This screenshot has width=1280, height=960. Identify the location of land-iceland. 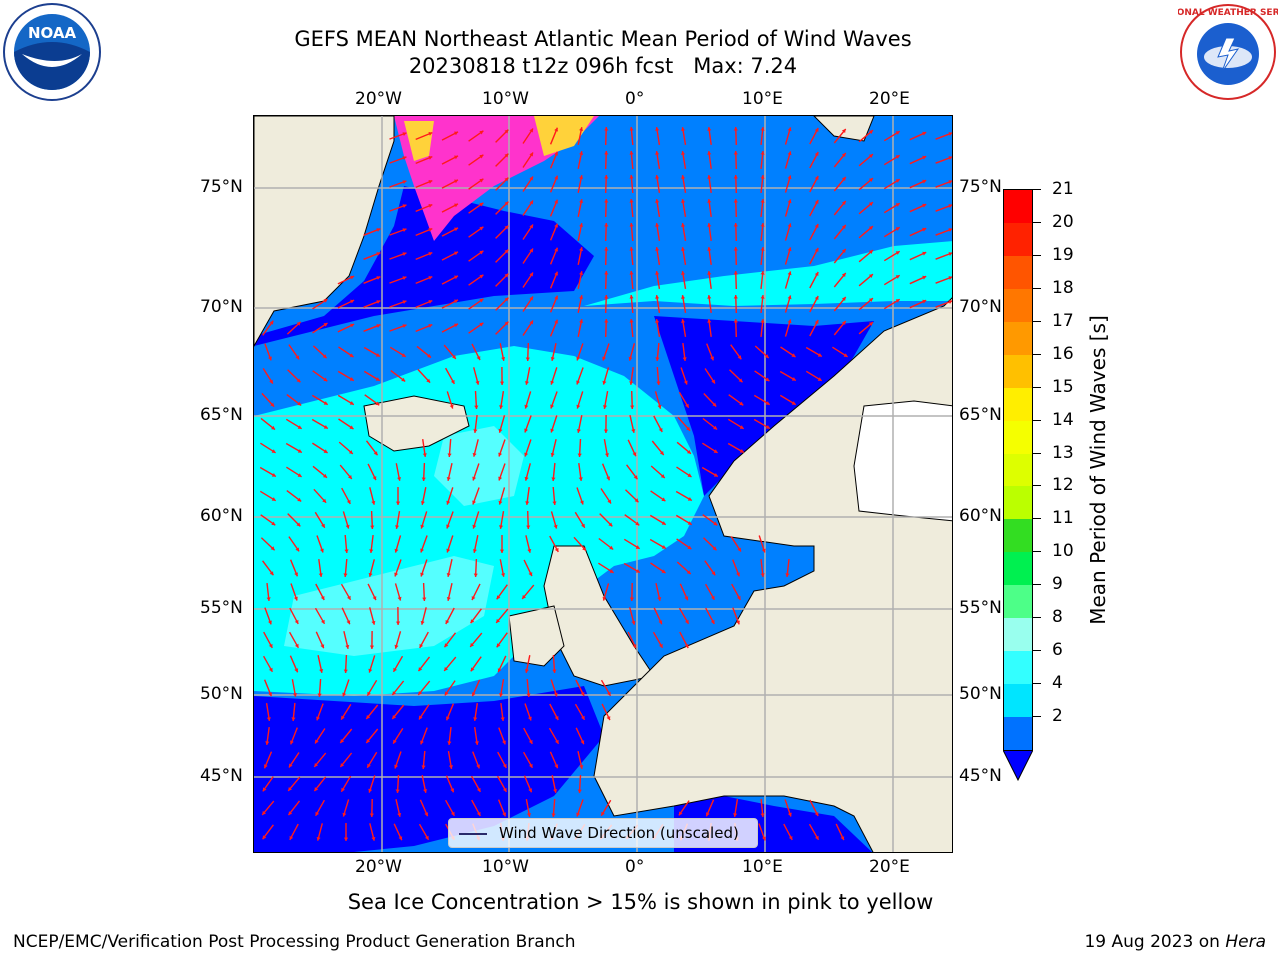
(416, 423).